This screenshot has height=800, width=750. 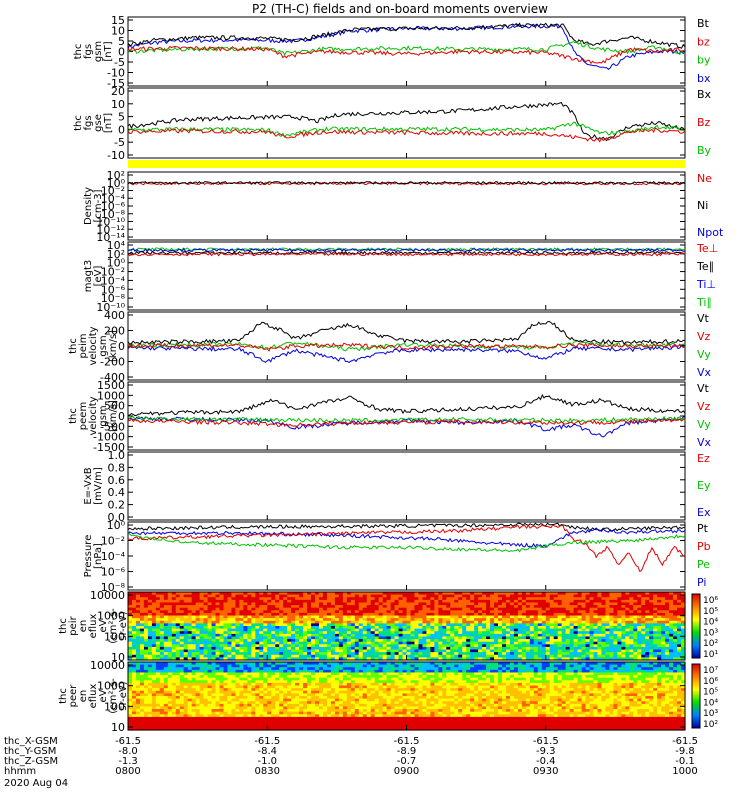 I want to click on y-tick-label: 0.2, so click(x=117, y=505).